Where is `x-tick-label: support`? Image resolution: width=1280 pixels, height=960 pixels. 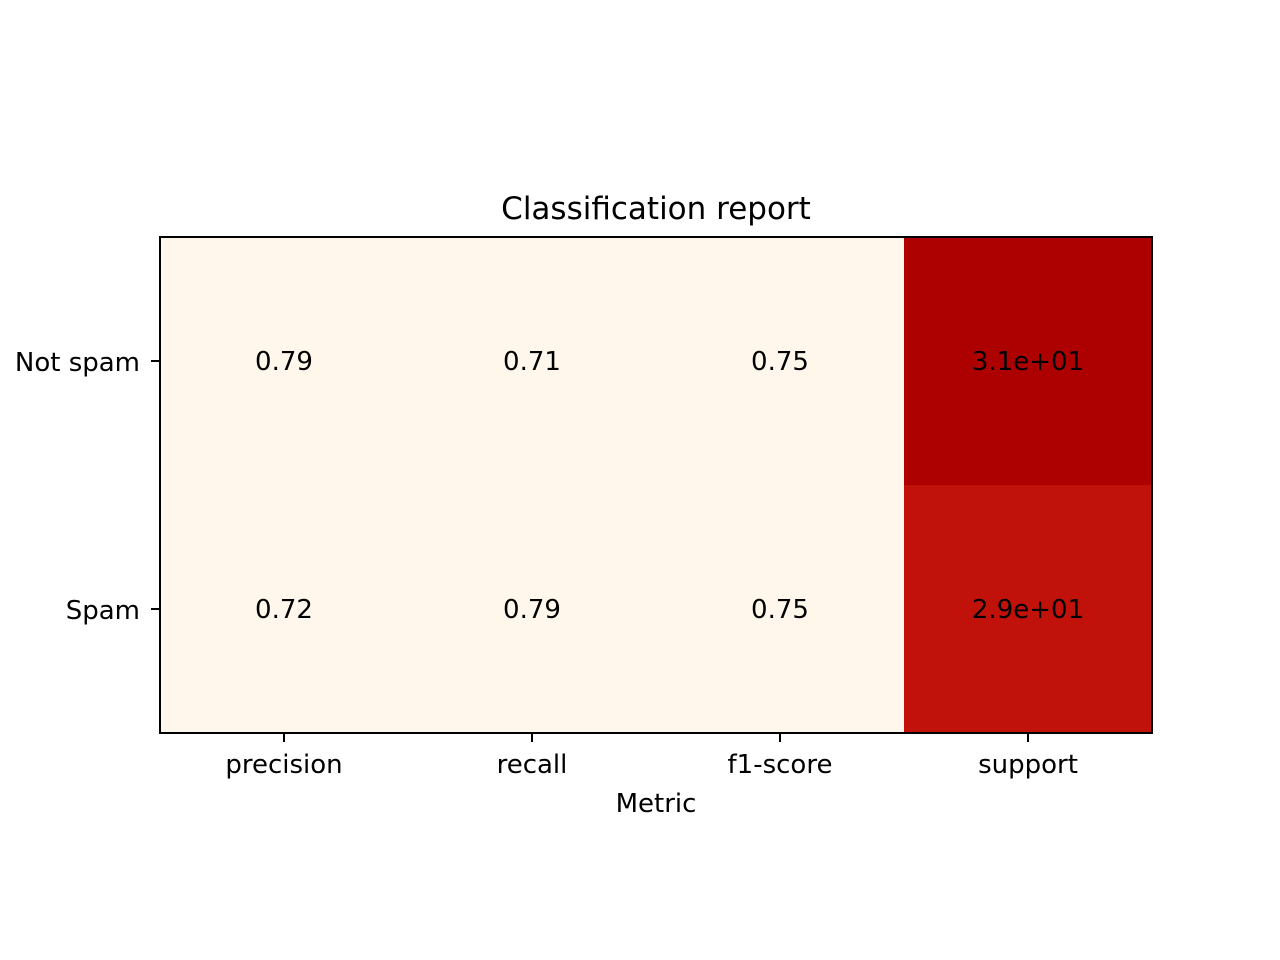
x-tick-label: support is located at coordinates (1028, 765).